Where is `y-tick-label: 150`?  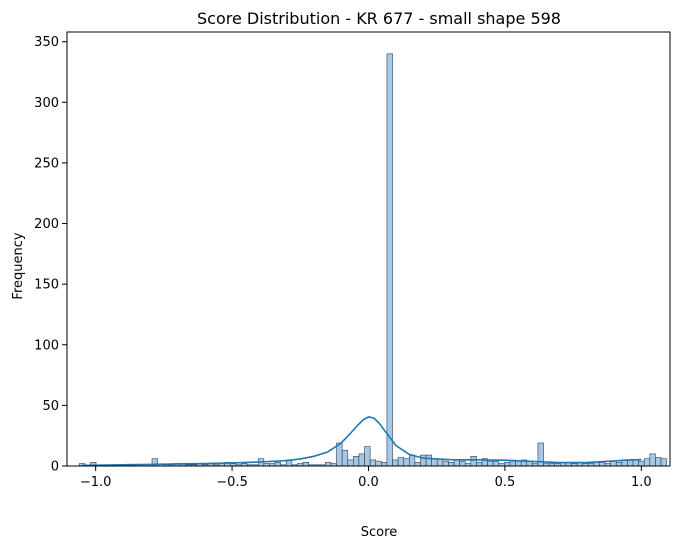
y-tick-label: 150 is located at coordinates (46, 285).